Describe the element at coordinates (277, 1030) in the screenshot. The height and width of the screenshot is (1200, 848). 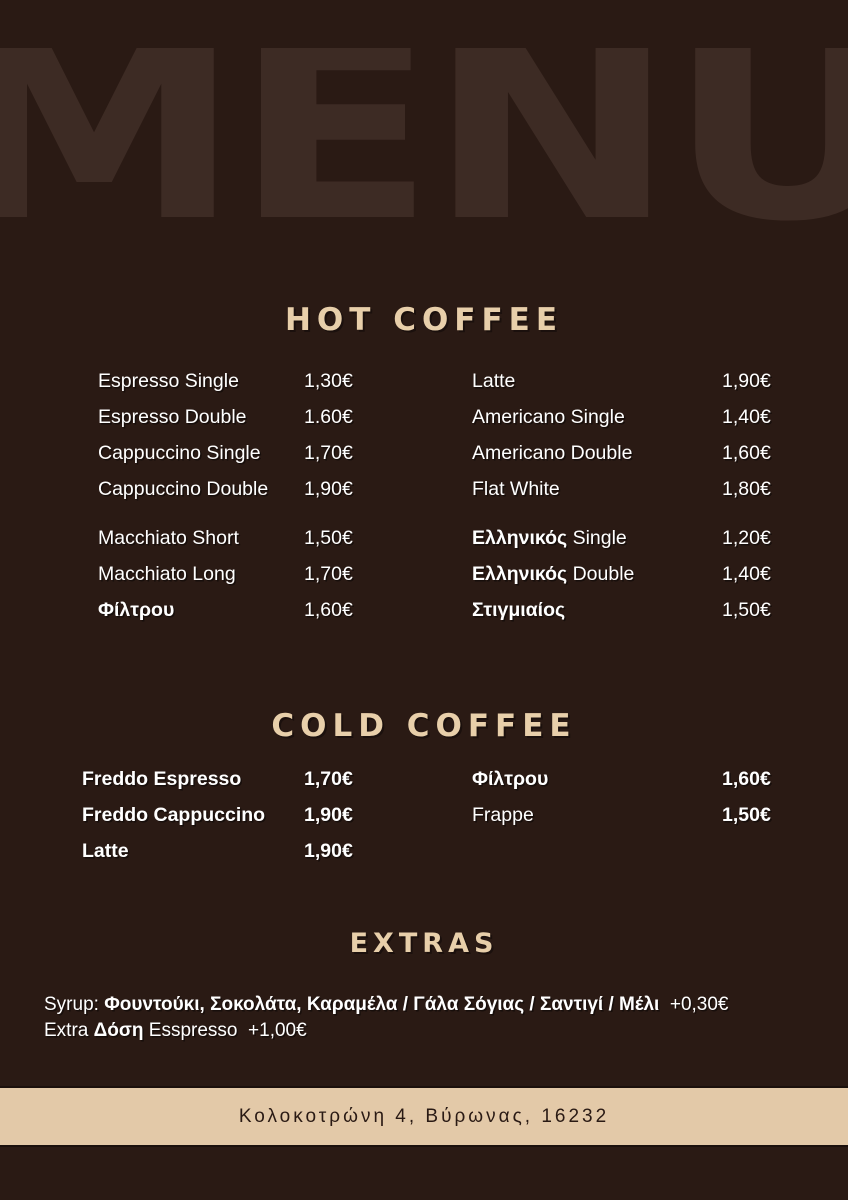
I see `extras-esspresso-price: +1,00€` at that location.